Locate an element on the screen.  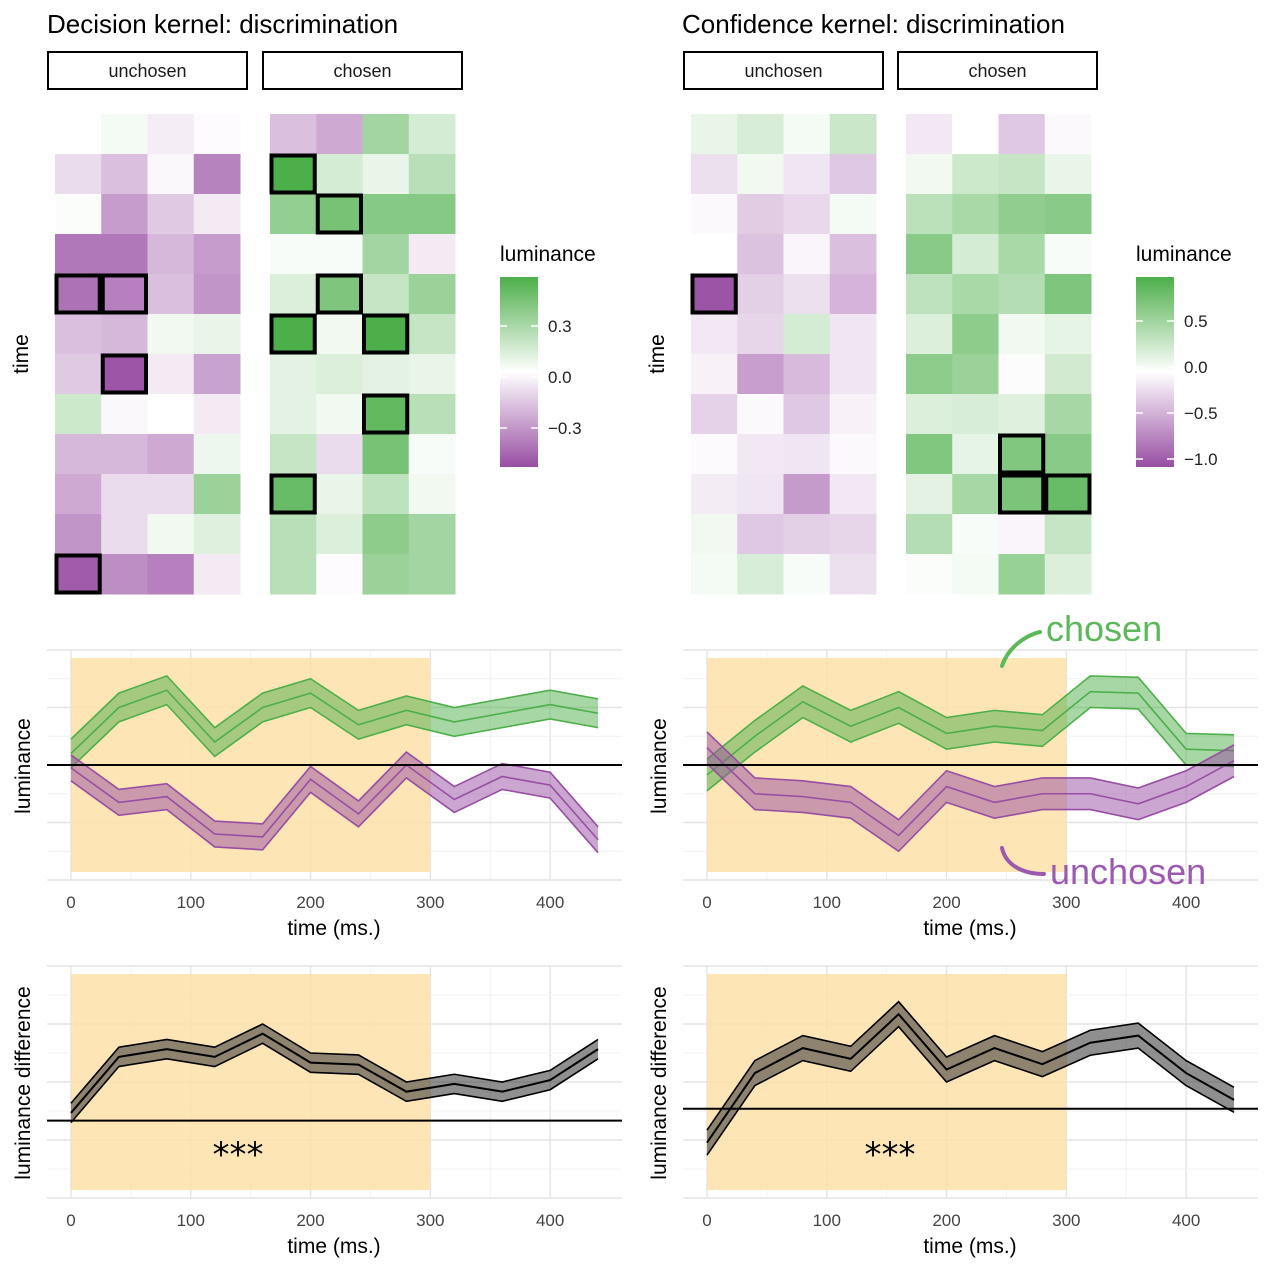
confidence-difference-xlabel: time (ms.) is located at coordinates (969, 1246).